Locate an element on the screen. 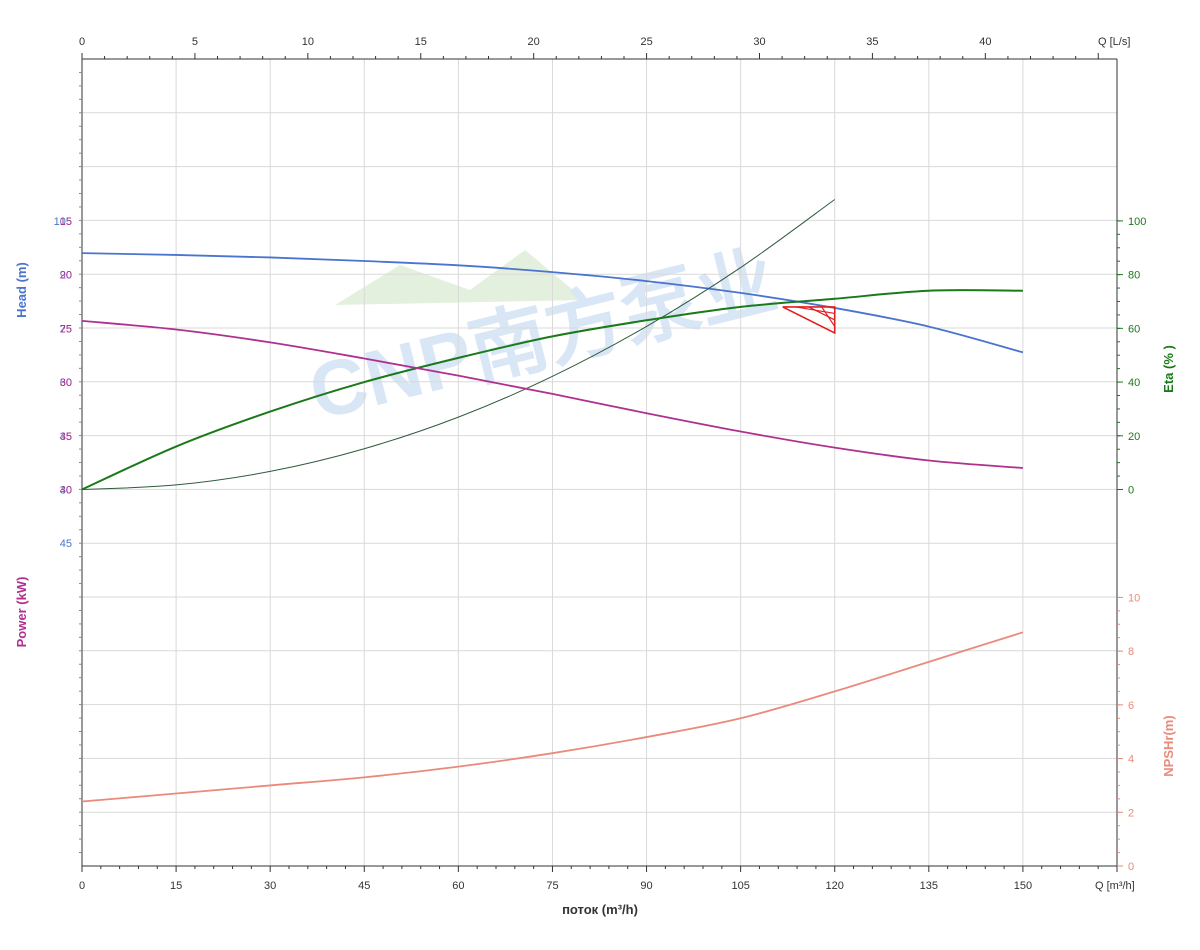 This screenshot has height=950, width=1200. npsh-tick-label: 6 is located at coordinates (1131, 706).